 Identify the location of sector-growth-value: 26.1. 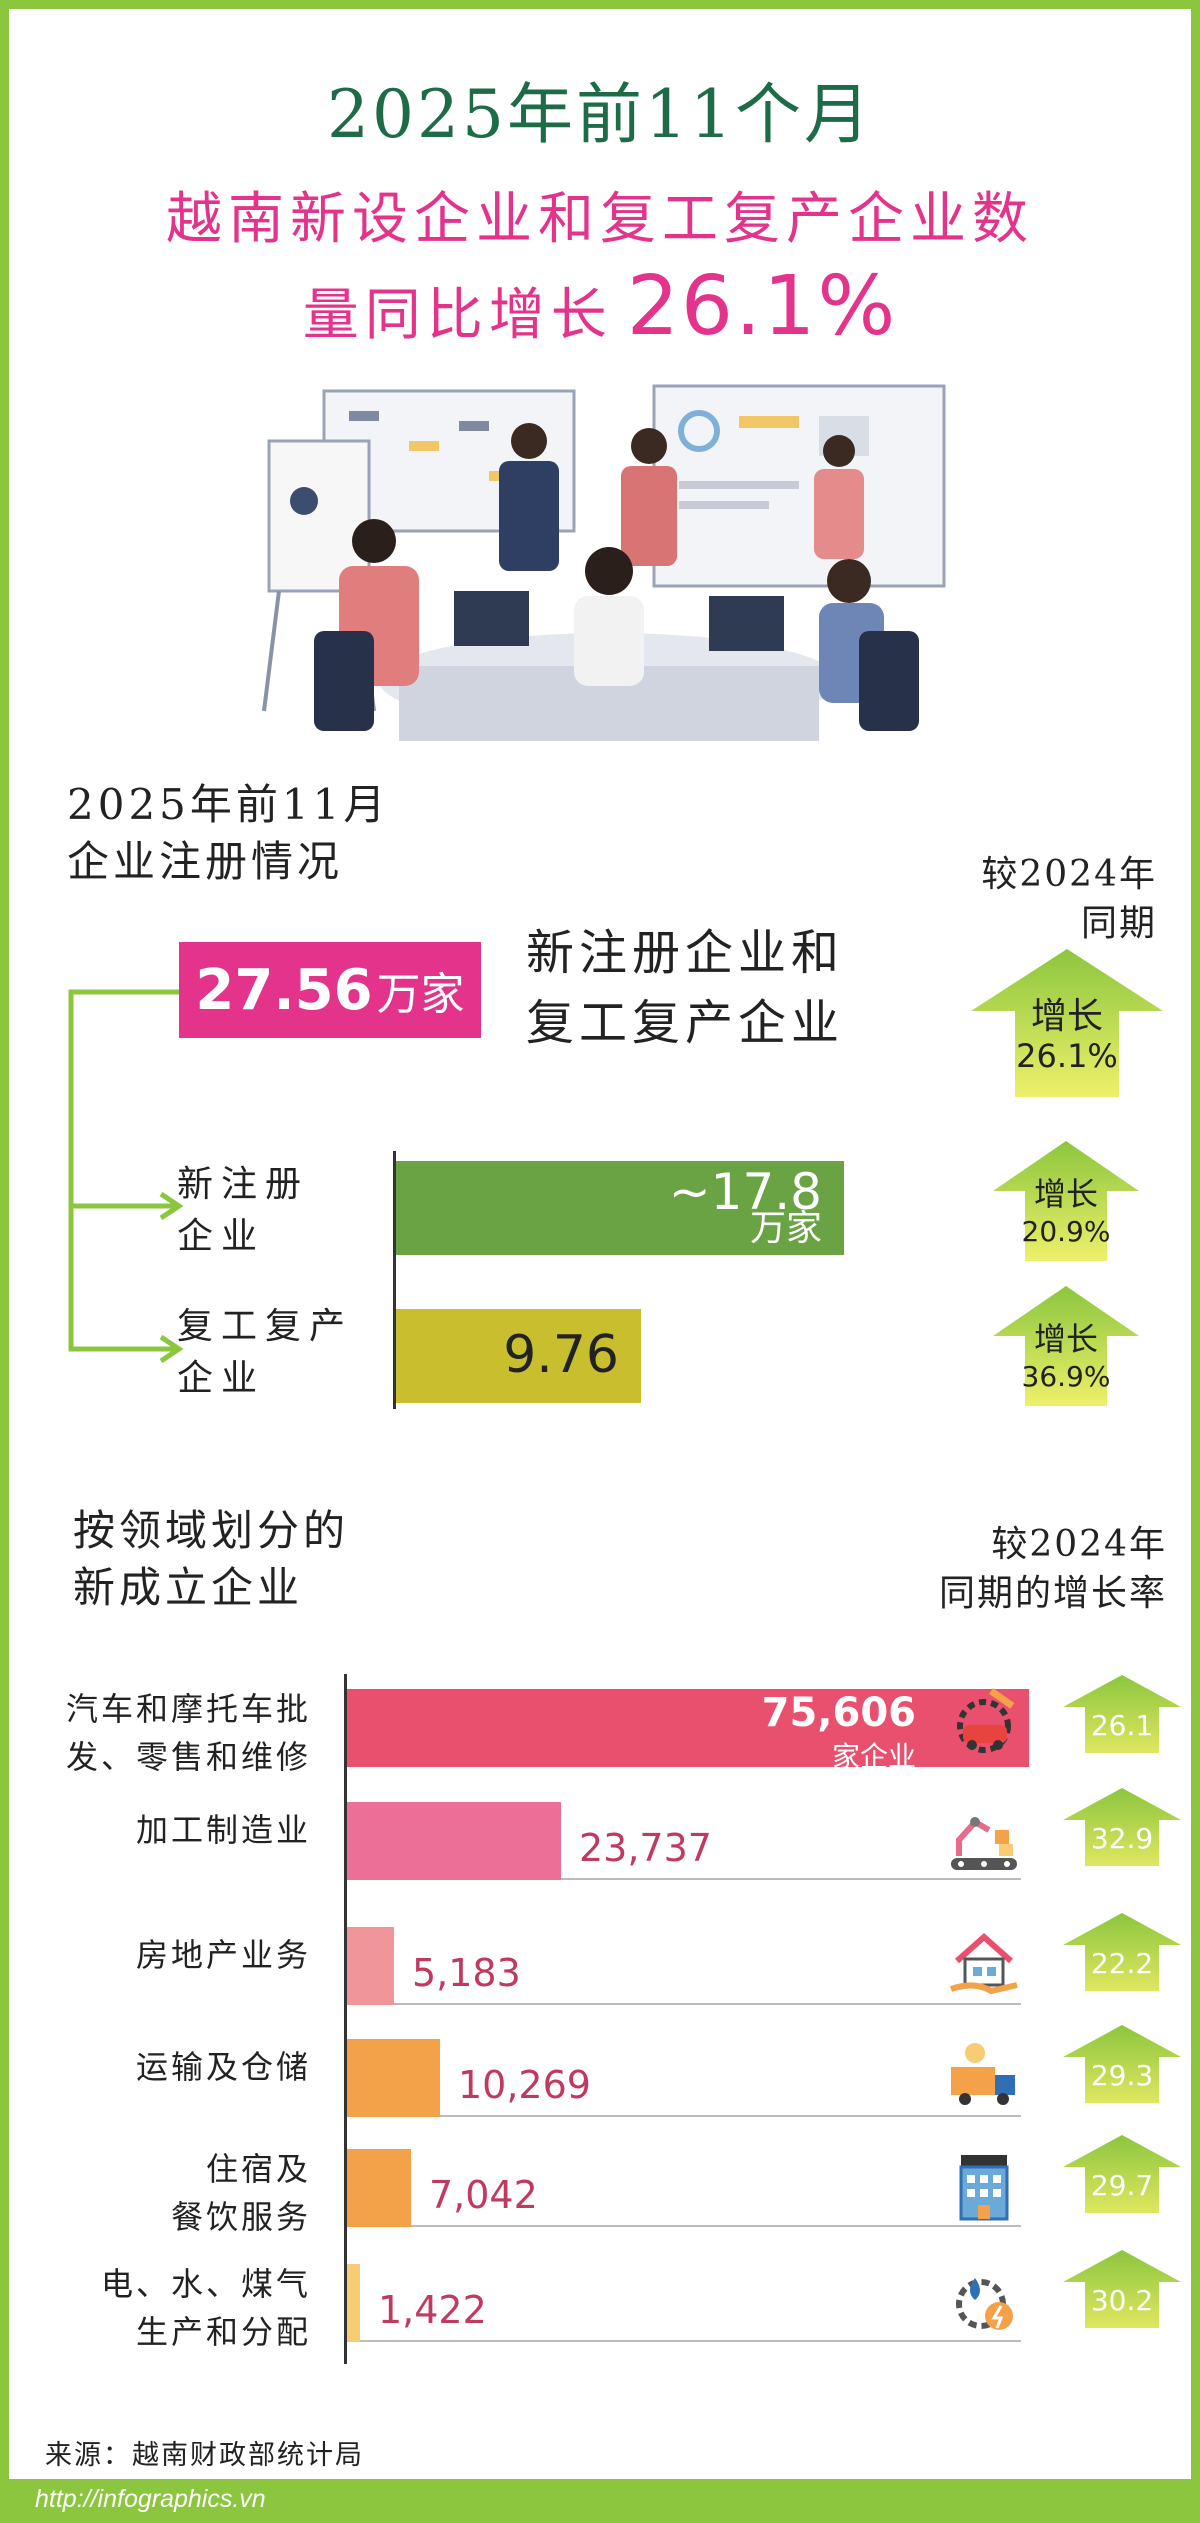
(1122, 1725).